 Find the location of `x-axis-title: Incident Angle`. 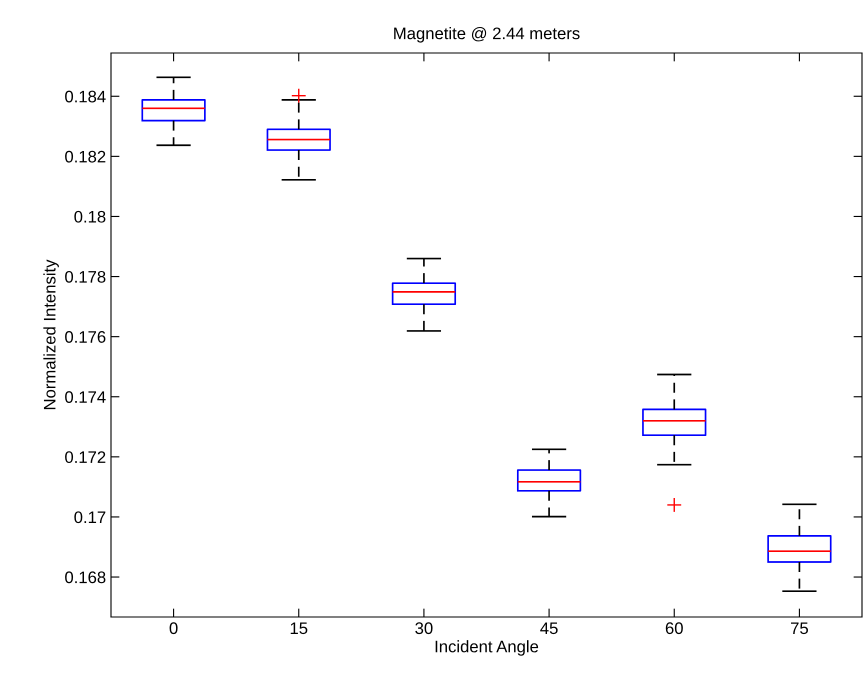

x-axis-title: Incident Angle is located at coordinates (487, 648).